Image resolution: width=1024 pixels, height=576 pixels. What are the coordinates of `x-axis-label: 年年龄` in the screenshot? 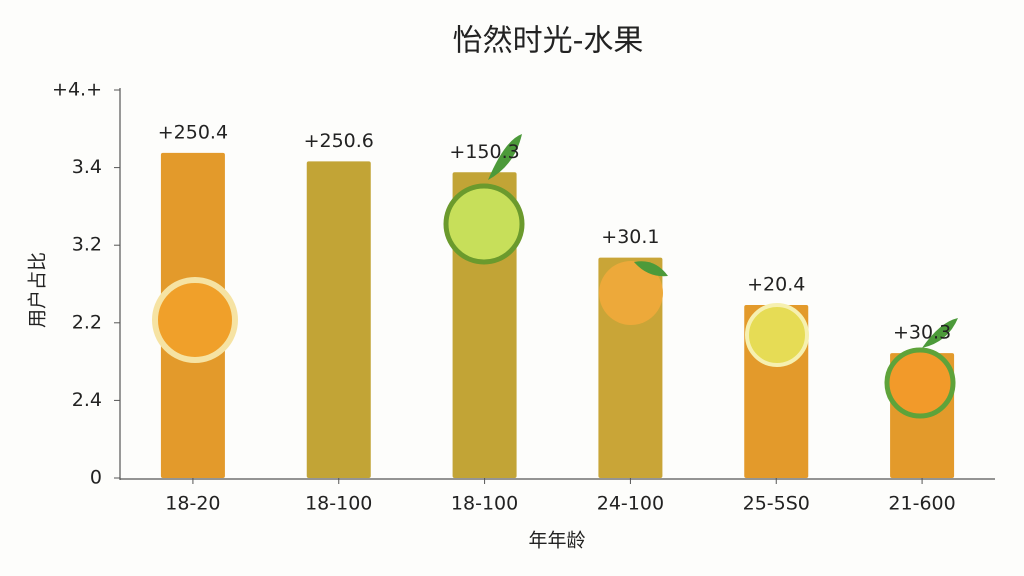 It's located at (556, 541).